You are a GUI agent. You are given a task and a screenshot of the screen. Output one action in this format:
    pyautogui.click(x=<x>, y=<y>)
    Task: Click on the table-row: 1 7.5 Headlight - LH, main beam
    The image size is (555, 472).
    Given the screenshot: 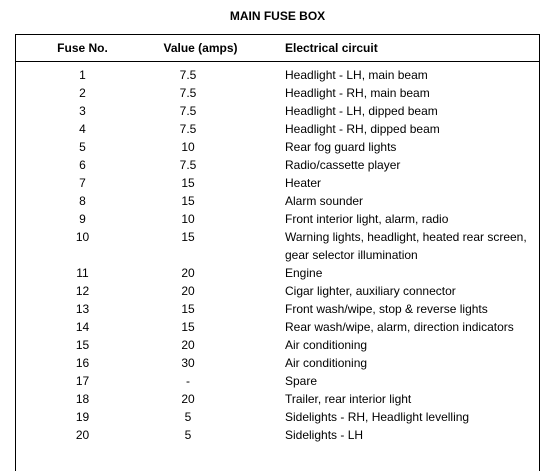 What is the action you would take?
    pyautogui.click(x=277, y=75)
    